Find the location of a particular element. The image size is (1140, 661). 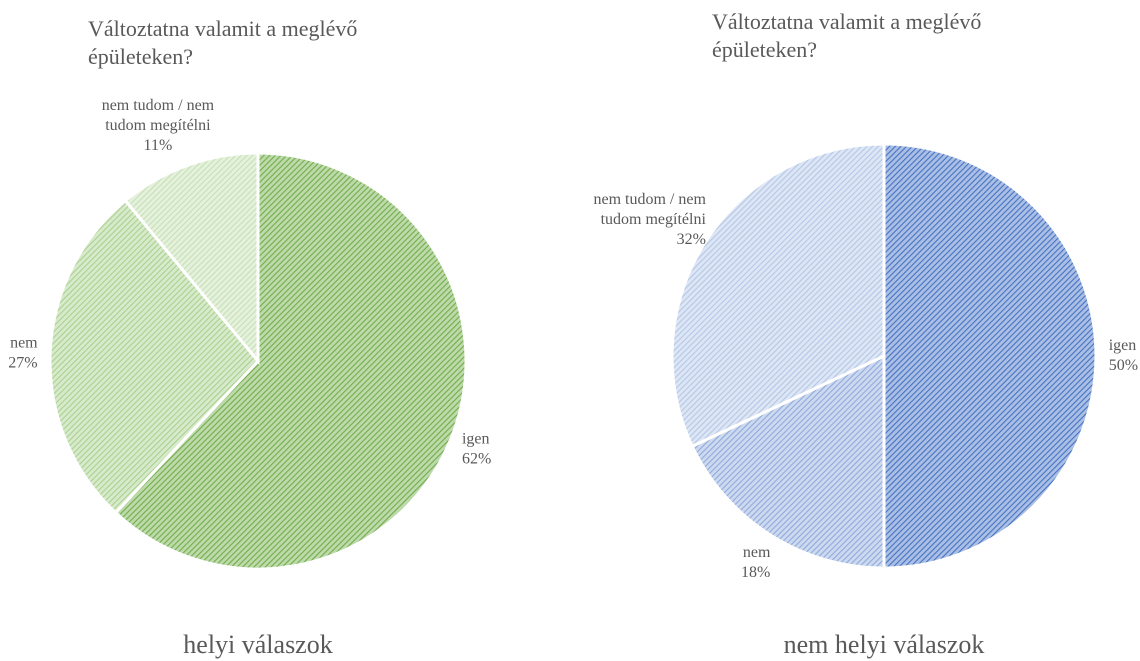

value-label: 62% is located at coordinates (476, 459).